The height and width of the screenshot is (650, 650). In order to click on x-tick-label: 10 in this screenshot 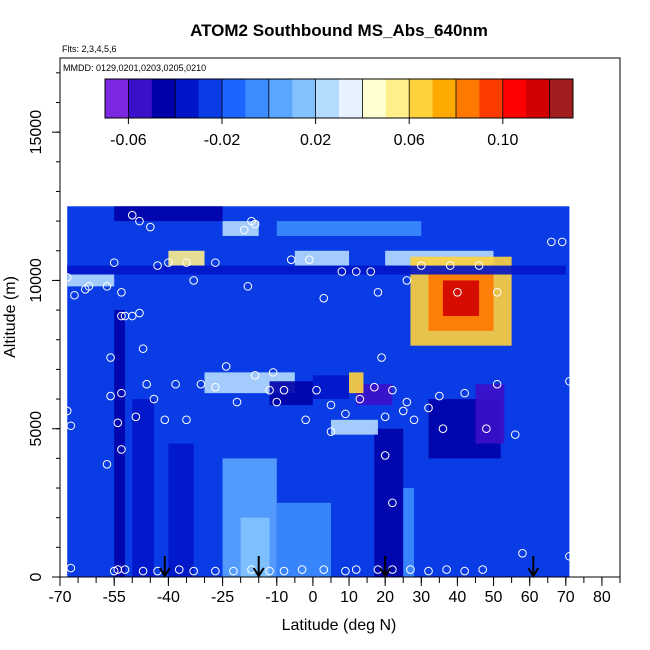, I will do `click(349, 597)`.